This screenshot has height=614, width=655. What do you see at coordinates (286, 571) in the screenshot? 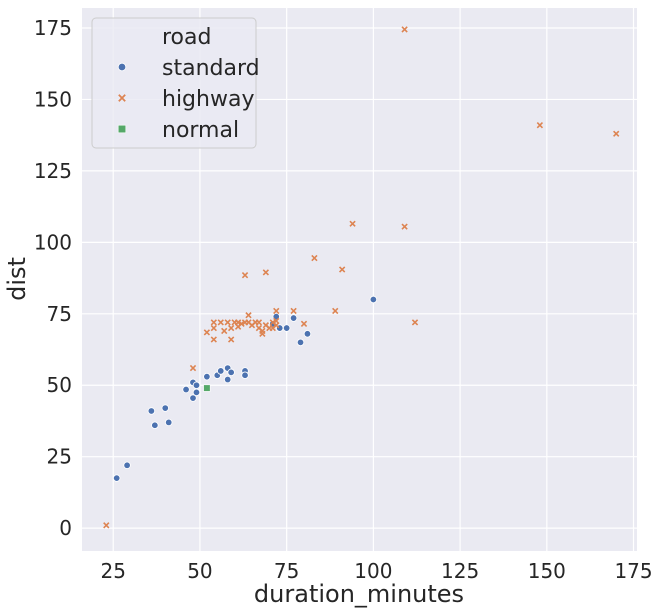
I see `x-tick-label: 75` at bounding box center [286, 571].